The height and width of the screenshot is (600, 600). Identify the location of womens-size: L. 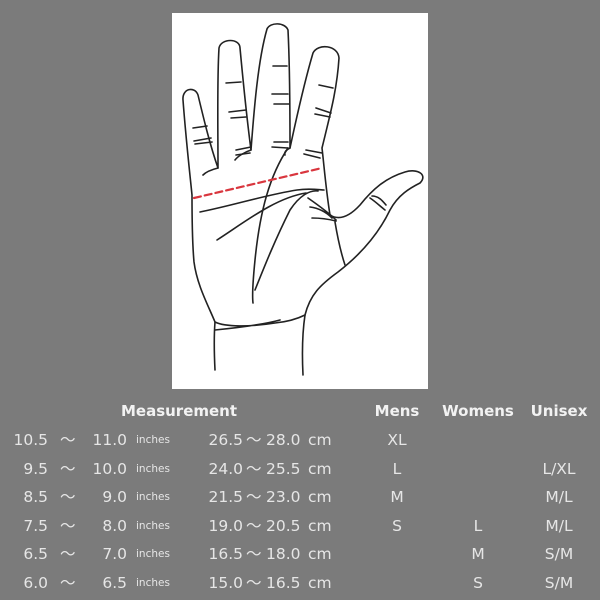
(478, 525).